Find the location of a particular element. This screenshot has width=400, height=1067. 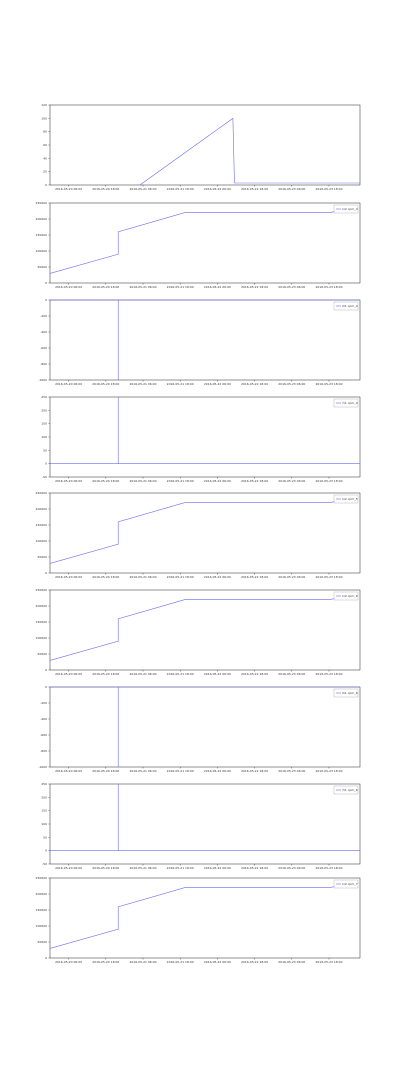

legend-label: 1/2 cpm_6 is located at coordinates (350, 596).